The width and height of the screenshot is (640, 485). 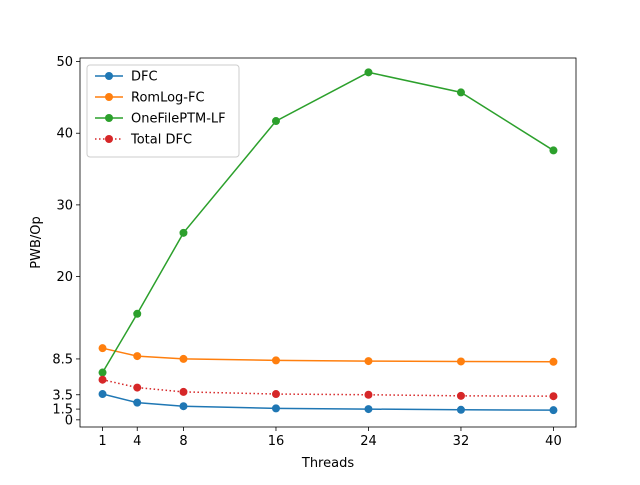 What do you see at coordinates (62, 359) in the screenshot?
I see `y-tick-label-3: 8.5` at bounding box center [62, 359].